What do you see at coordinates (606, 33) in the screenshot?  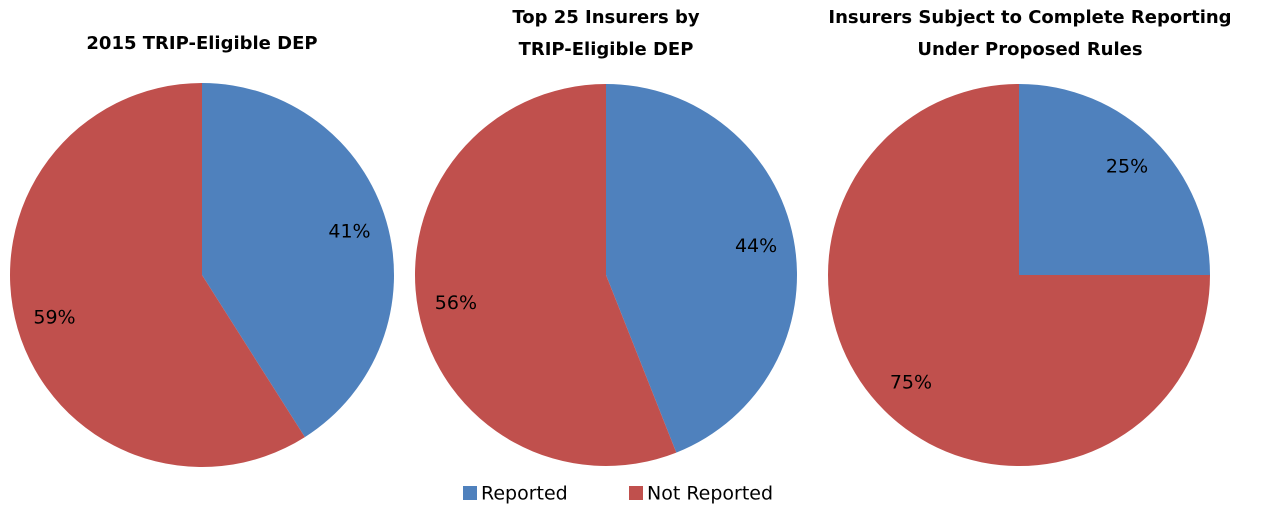 I see `chart-title: Top 25 Insurers by TRIP-Eligible DEP` at bounding box center [606, 33].